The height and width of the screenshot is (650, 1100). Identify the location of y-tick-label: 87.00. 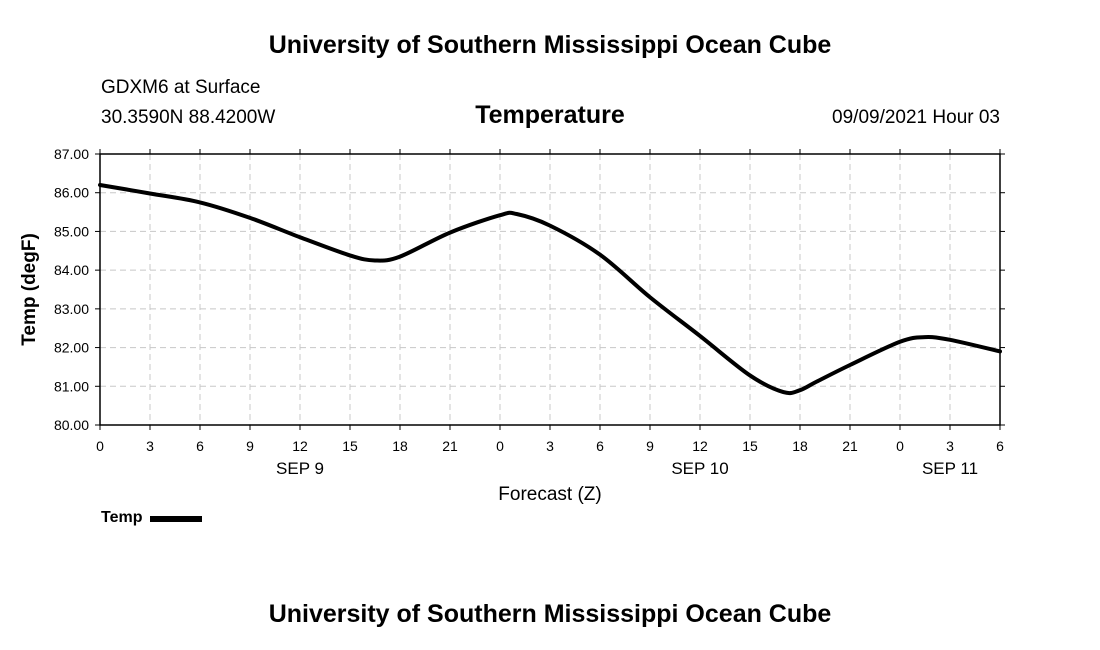
(71, 154).